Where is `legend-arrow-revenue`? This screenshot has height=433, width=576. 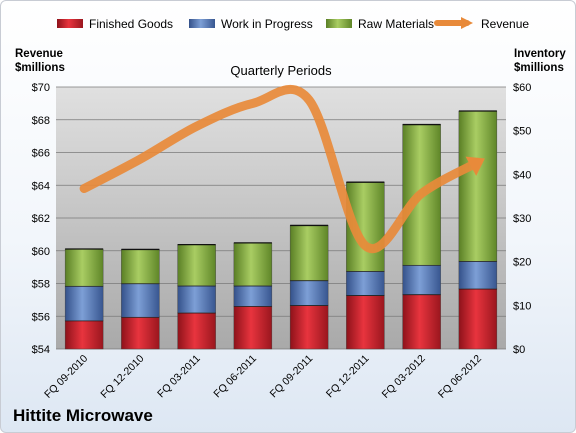 legend-arrow-revenue is located at coordinates (467, 23).